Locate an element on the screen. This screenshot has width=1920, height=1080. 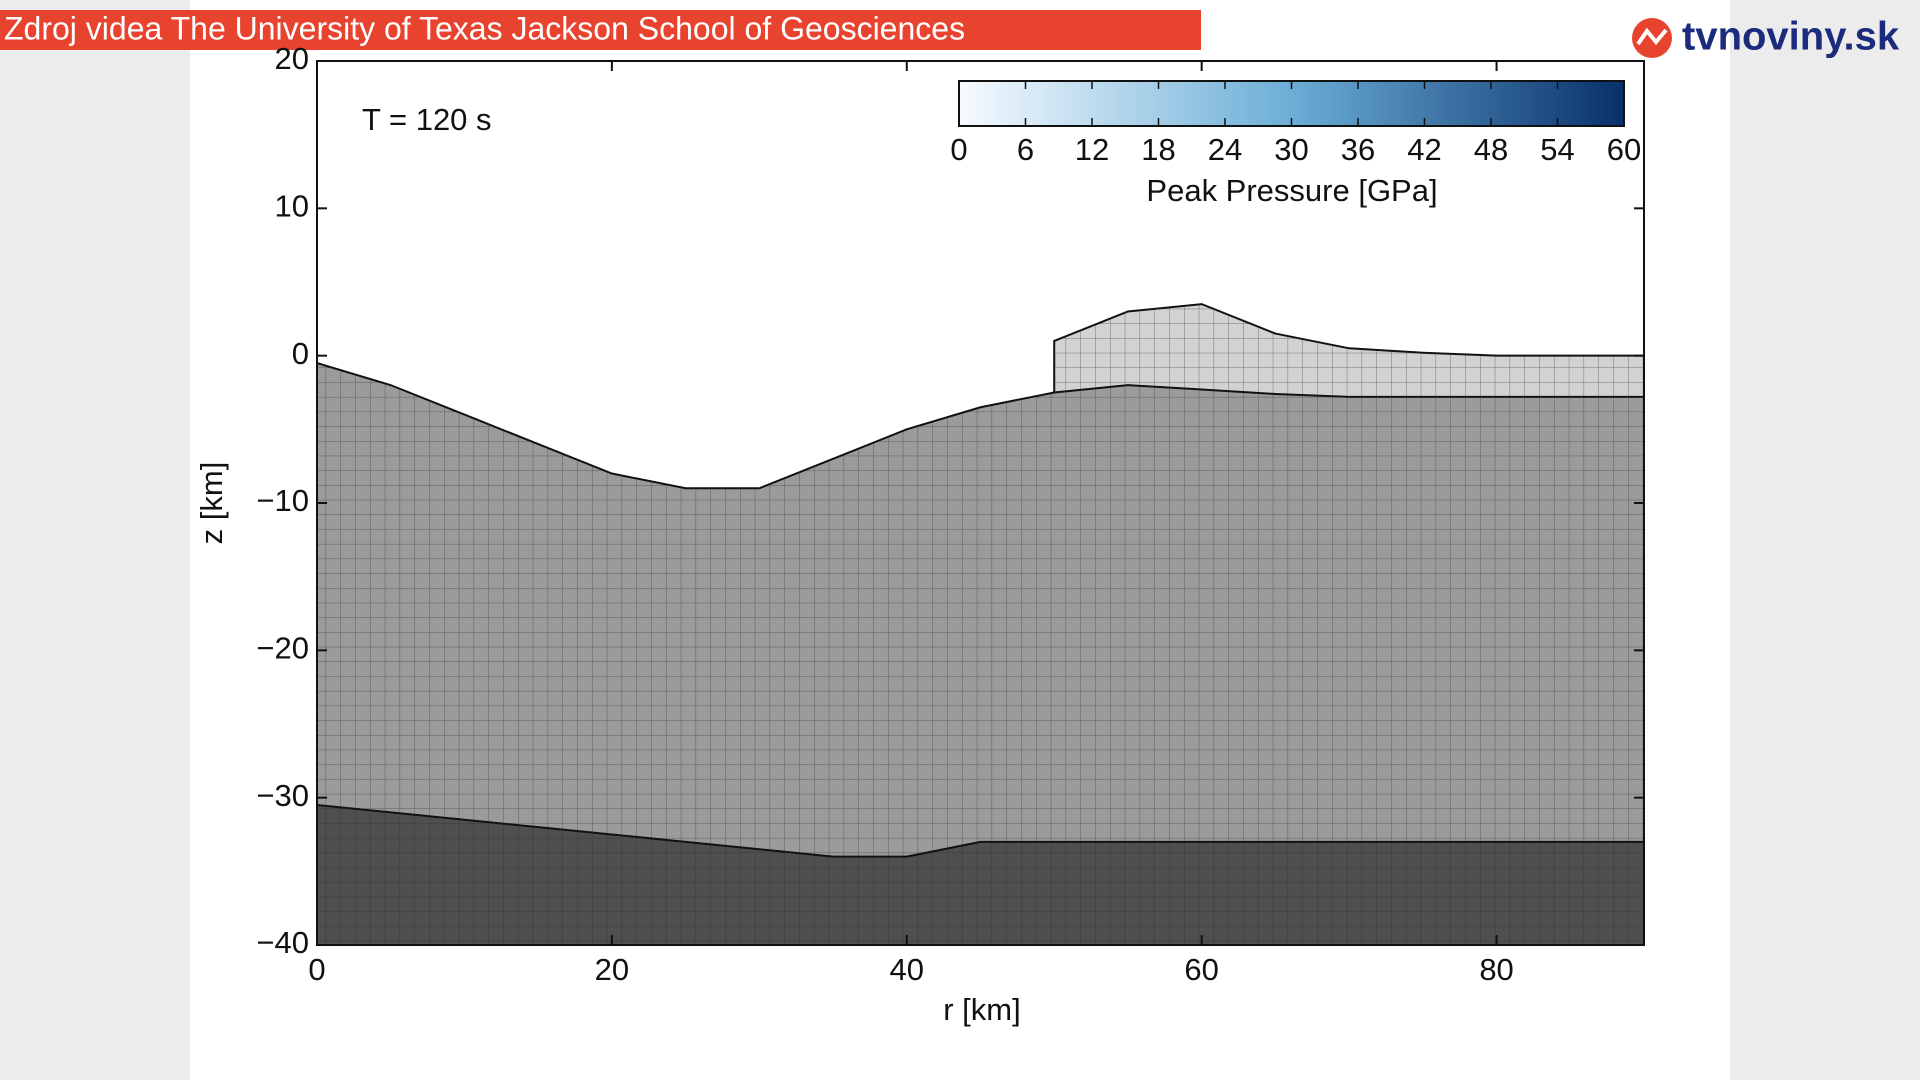
colorbar-tick-label: 36 is located at coordinates (1358, 149).